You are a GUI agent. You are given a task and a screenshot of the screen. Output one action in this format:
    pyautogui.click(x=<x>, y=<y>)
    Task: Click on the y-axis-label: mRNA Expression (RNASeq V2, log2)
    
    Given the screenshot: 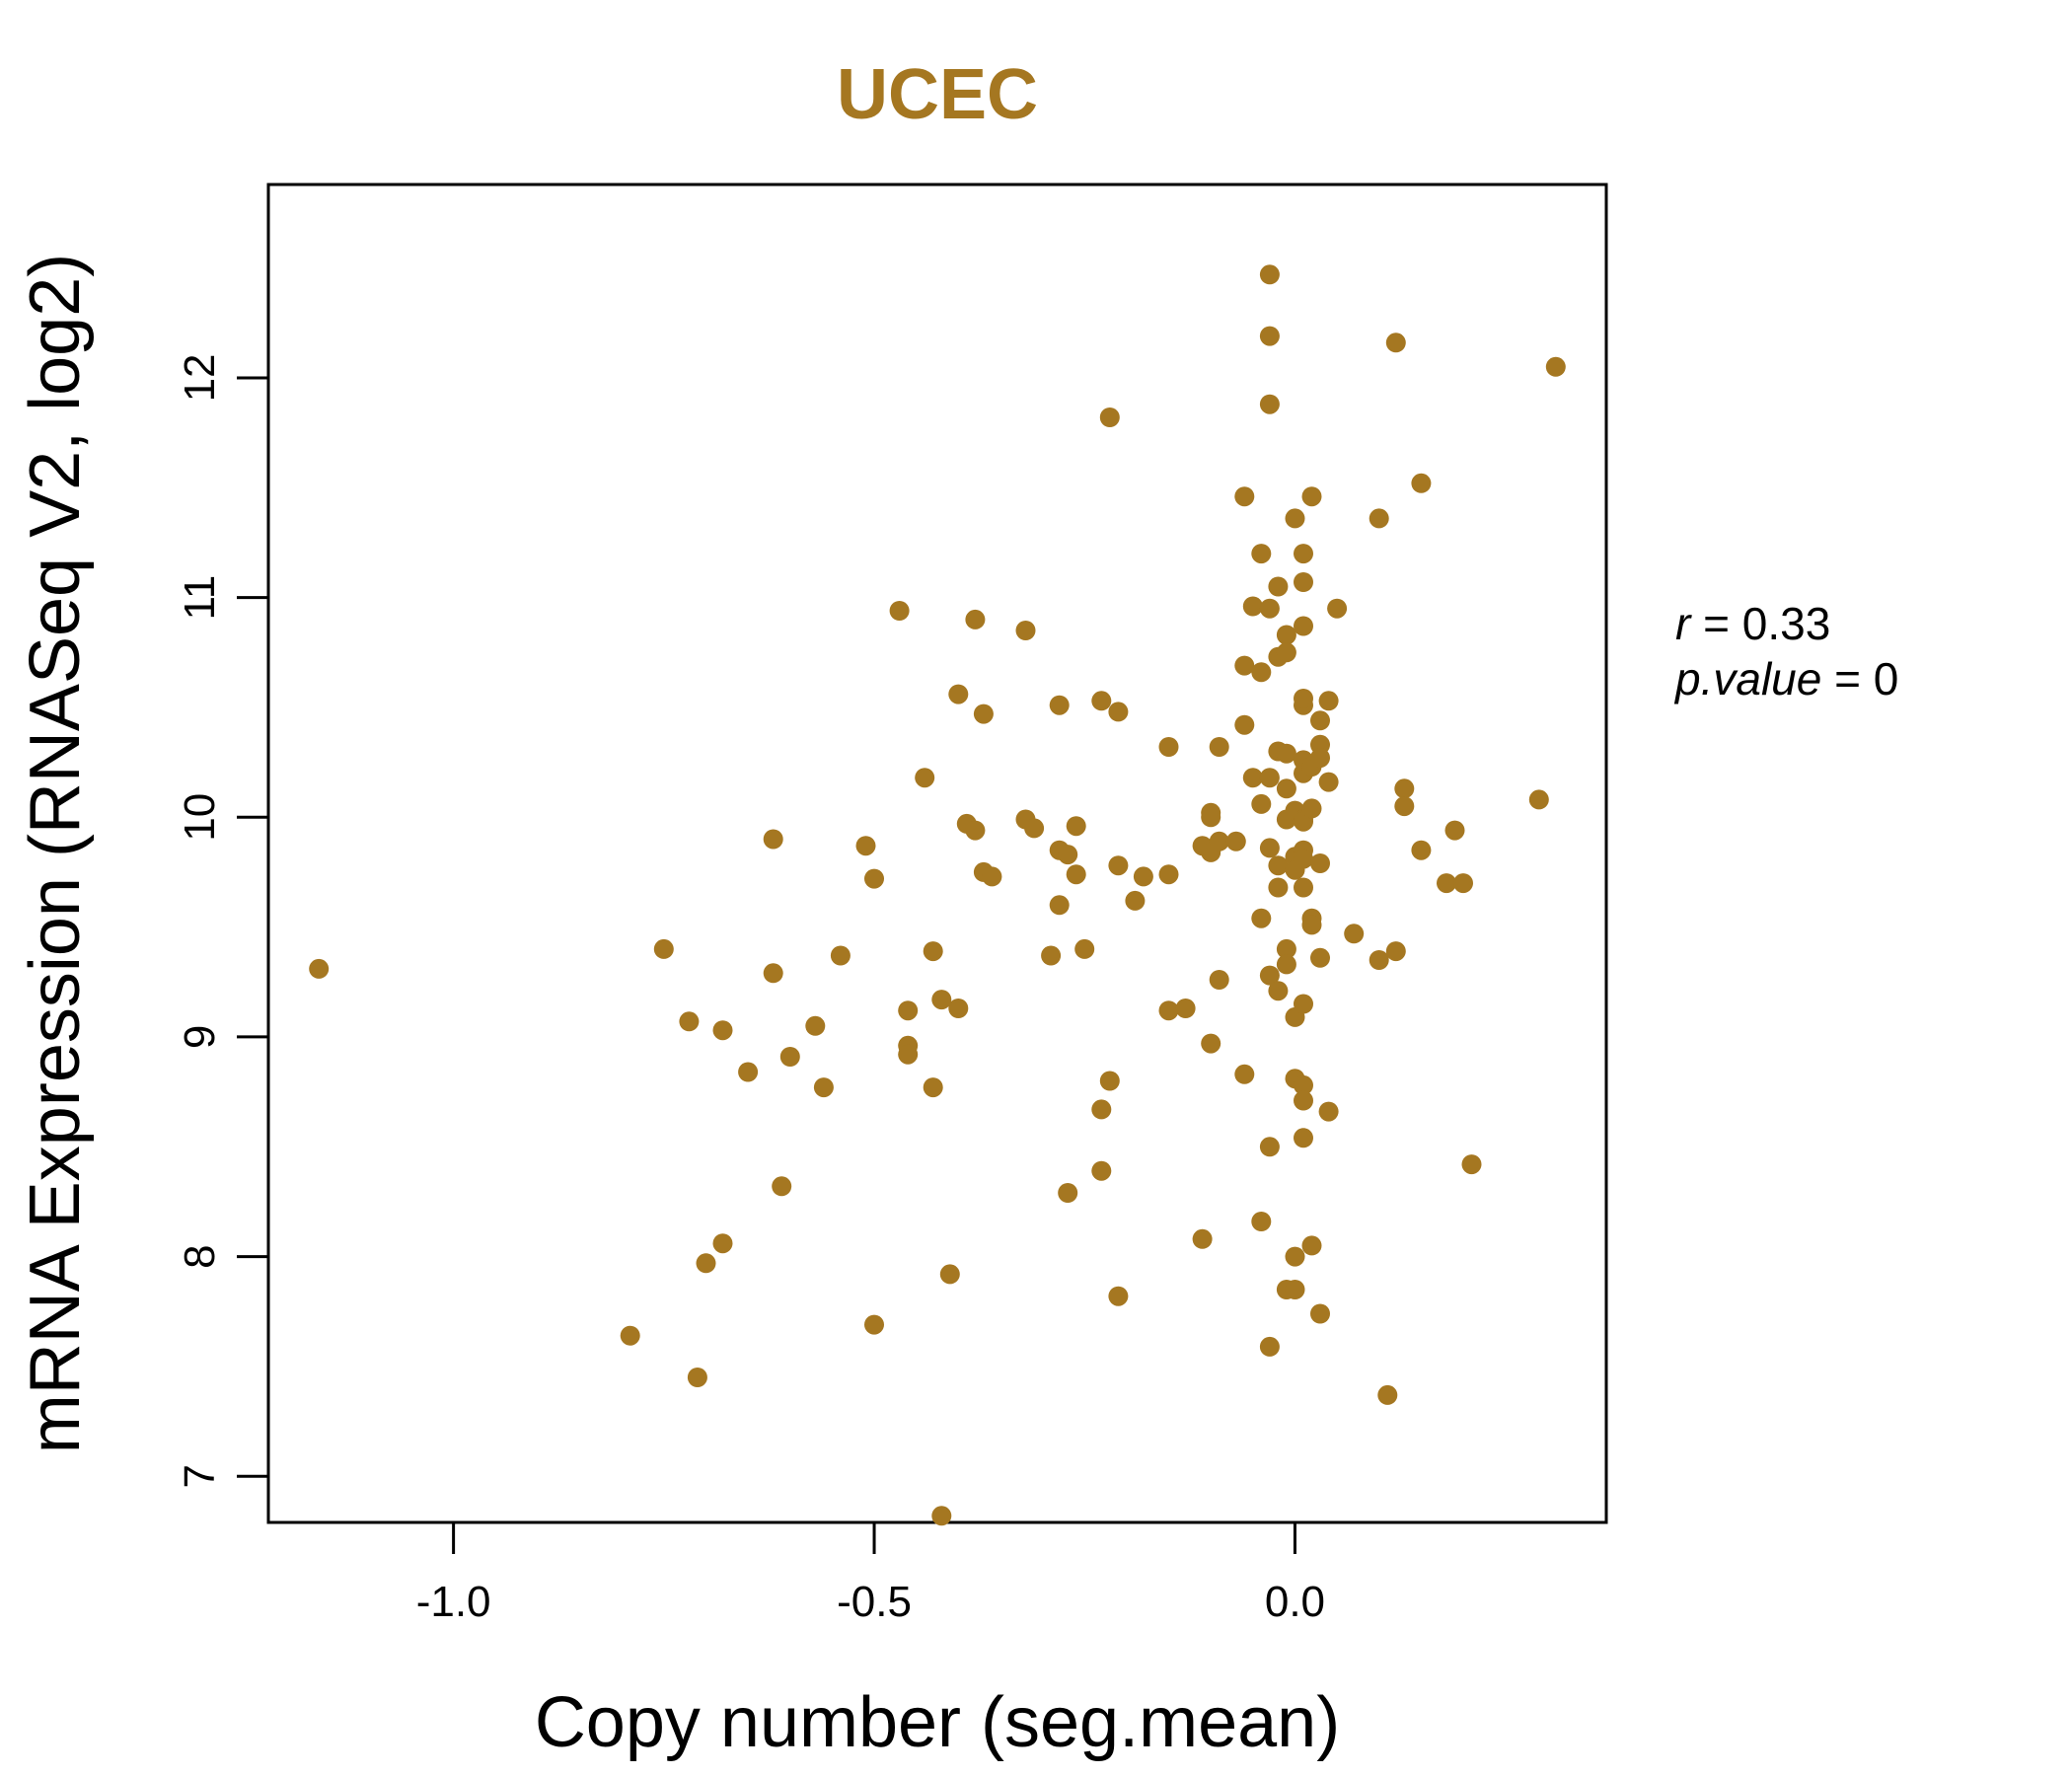 What is the action you would take?
    pyautogui.click(x=56, y=854)
    